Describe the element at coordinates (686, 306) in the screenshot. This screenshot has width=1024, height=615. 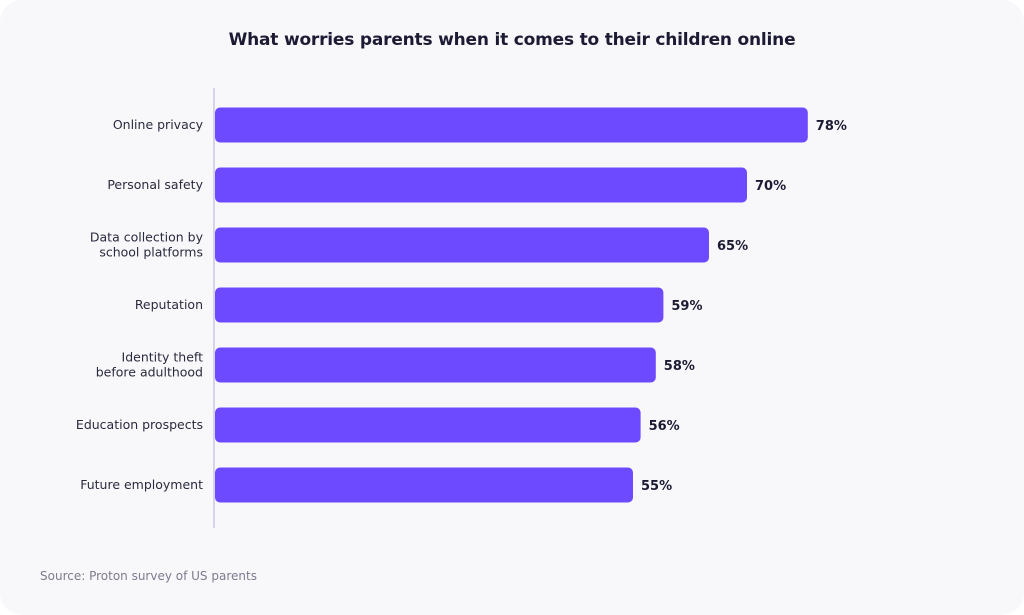
I see `value-label: 59%` at that location.